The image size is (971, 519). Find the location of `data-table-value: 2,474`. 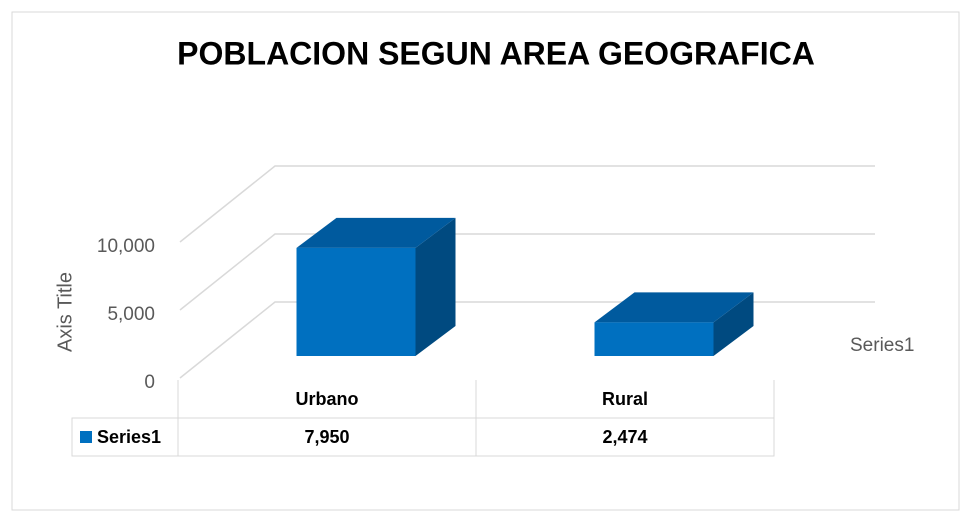

data-table-value: 2,474 is located at coordinates (624, 437).